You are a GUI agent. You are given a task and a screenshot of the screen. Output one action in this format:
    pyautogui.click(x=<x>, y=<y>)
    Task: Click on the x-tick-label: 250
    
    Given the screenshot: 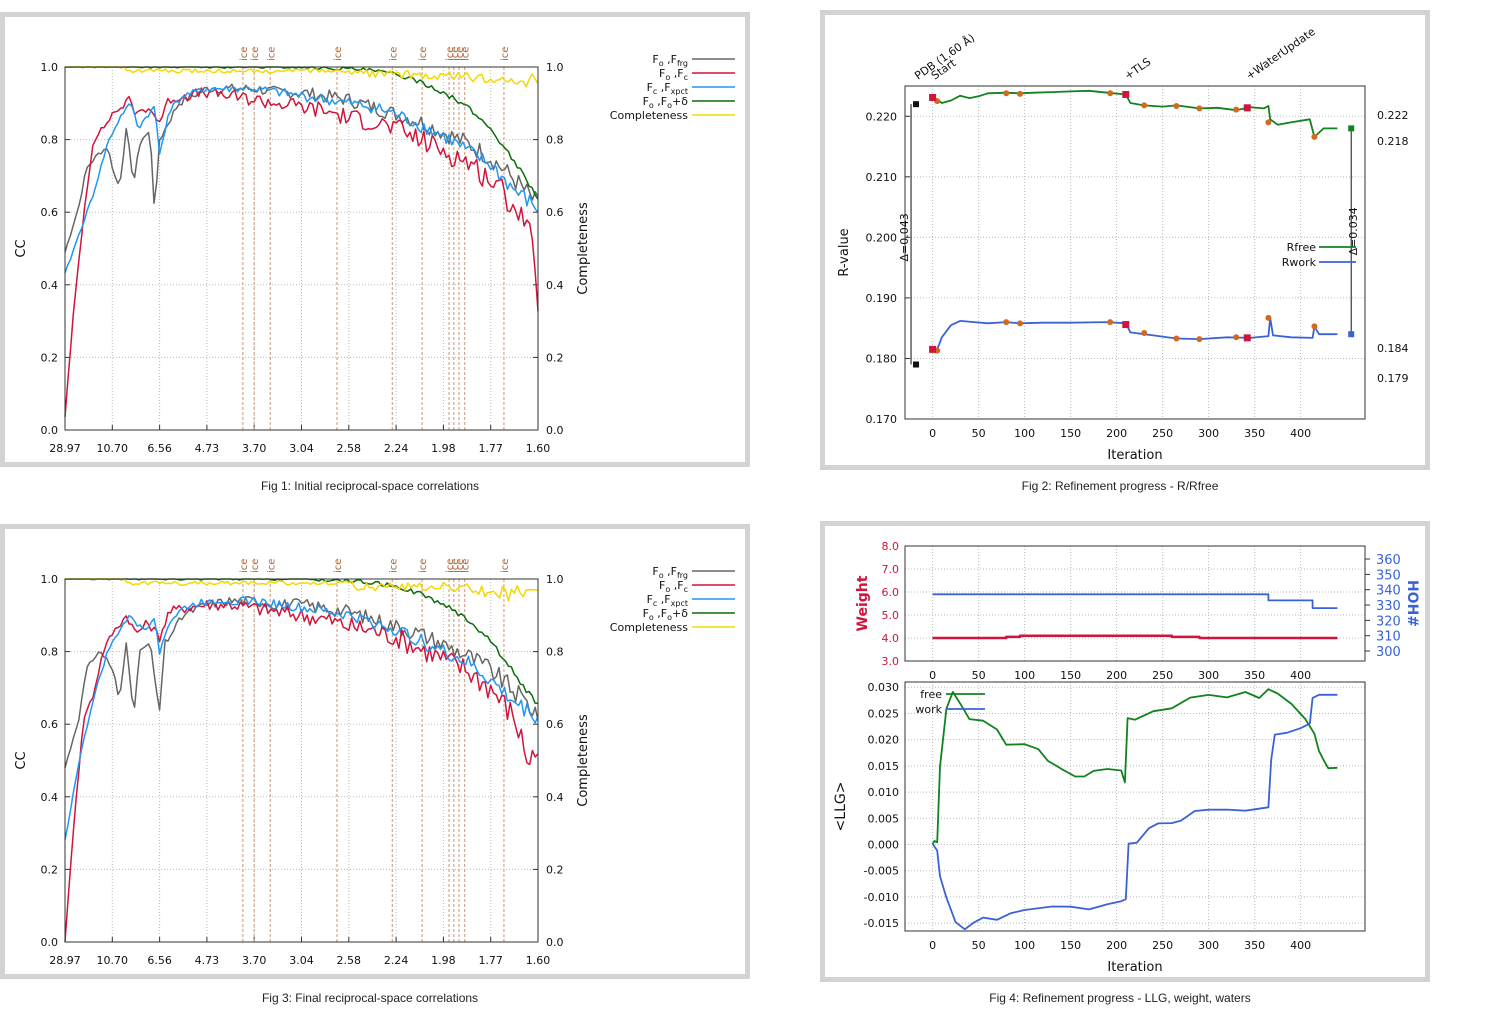 What is the action you would take?
    pyautogui.click(x=1162, y=945)
    